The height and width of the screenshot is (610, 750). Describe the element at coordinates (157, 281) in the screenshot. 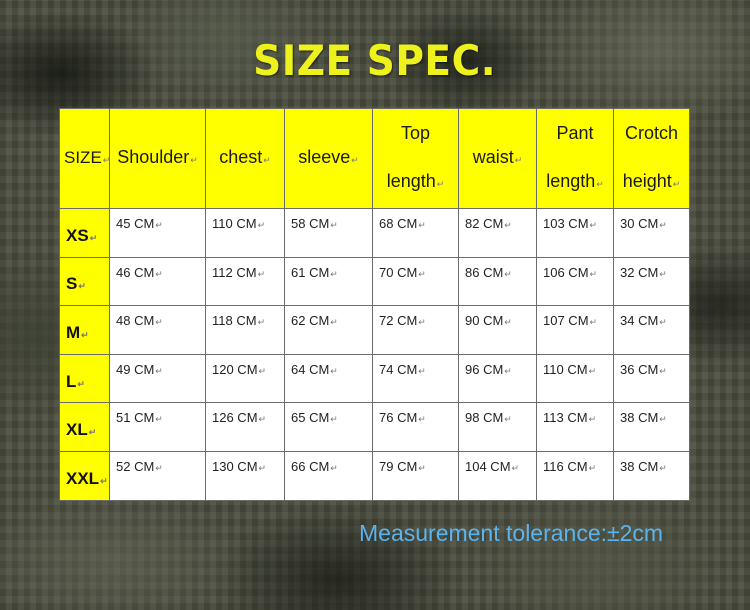

I see `measurement-cell: 46 CM↵` at that location.